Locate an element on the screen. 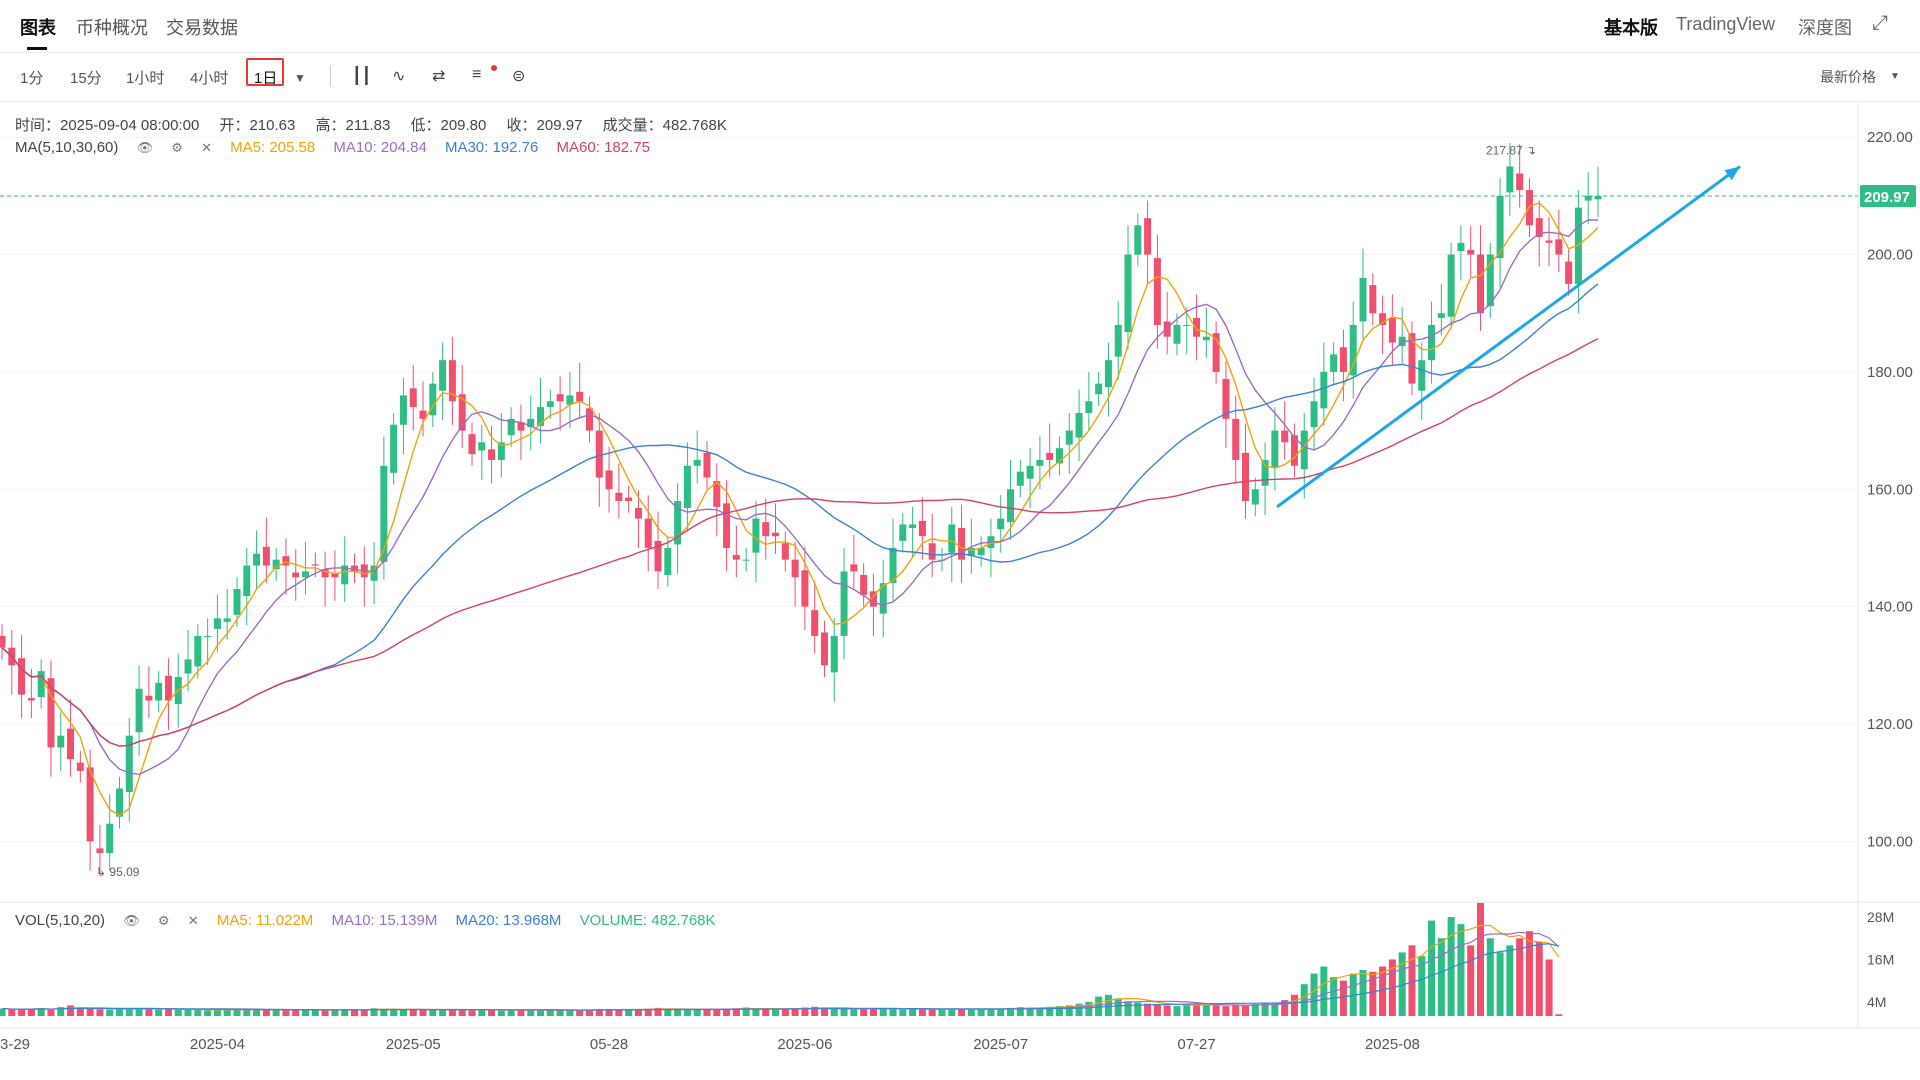 This screenshot has width=1920, height=1080. vol-settings-icon: ⚙ is located at coordinates (163, 920).